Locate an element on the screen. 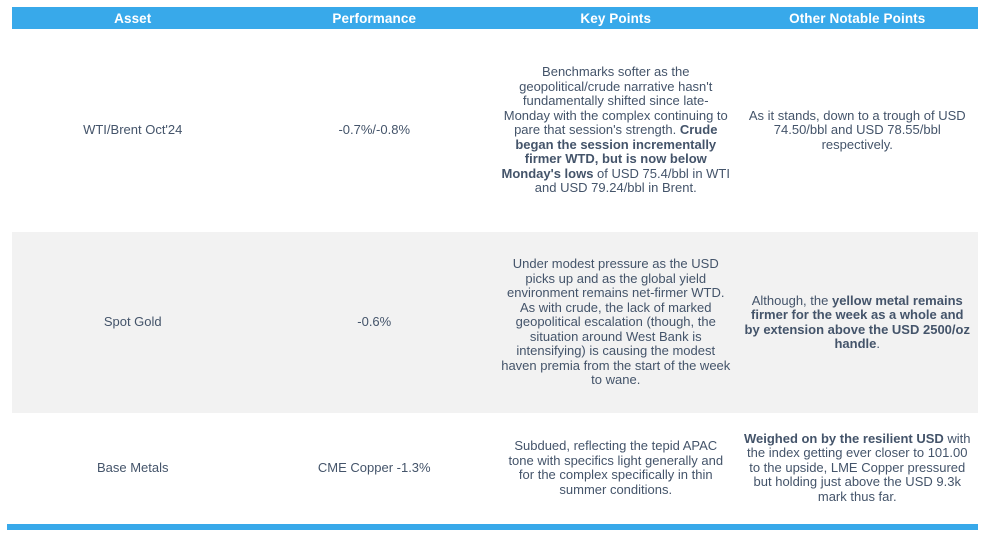  performance-value: -0.6% is located at coordinates (374, 322).